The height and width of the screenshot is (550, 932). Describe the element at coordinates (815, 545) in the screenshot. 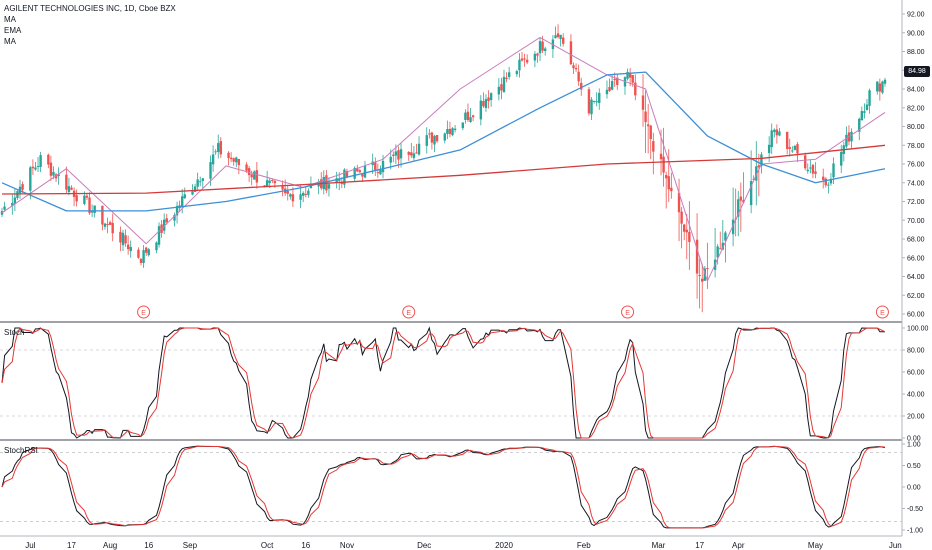

I see `time-axis-tick: May` at that location.